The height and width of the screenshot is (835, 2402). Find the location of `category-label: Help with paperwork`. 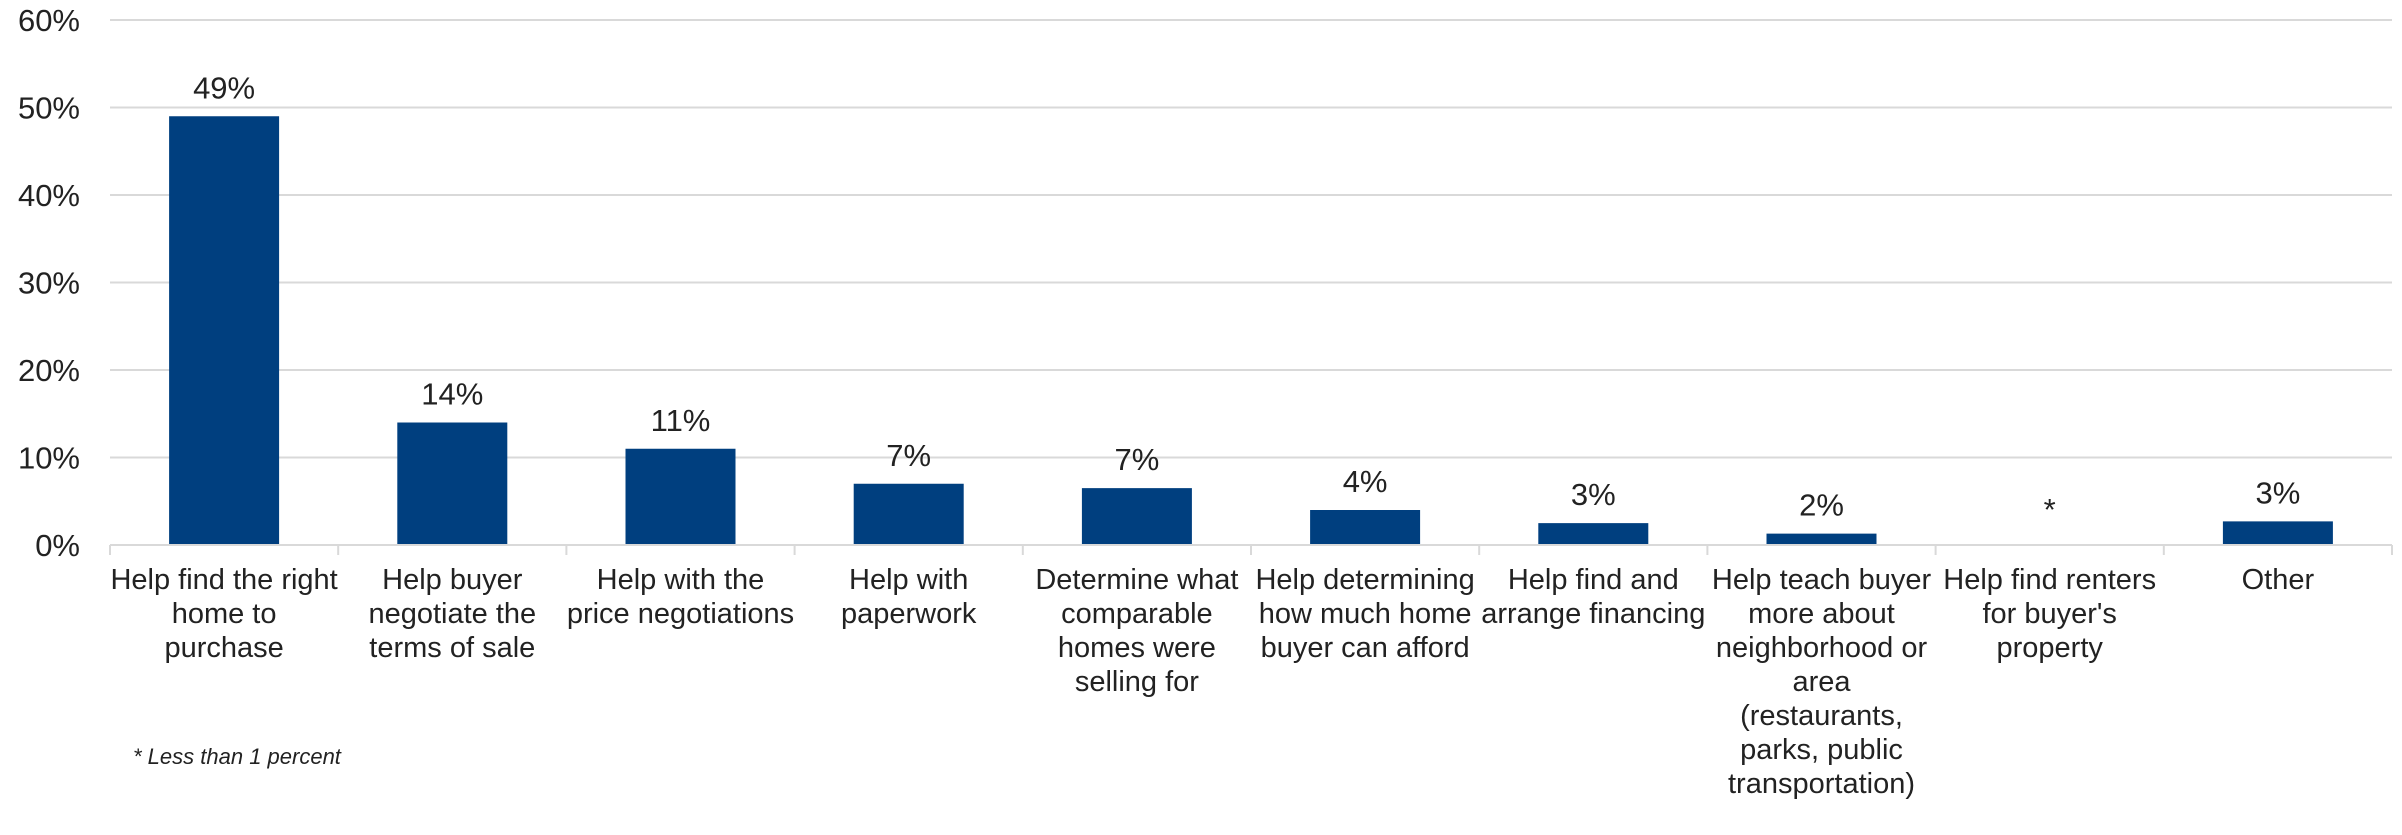

category-label: Help with paperwork is located at coordinates (908, 597).